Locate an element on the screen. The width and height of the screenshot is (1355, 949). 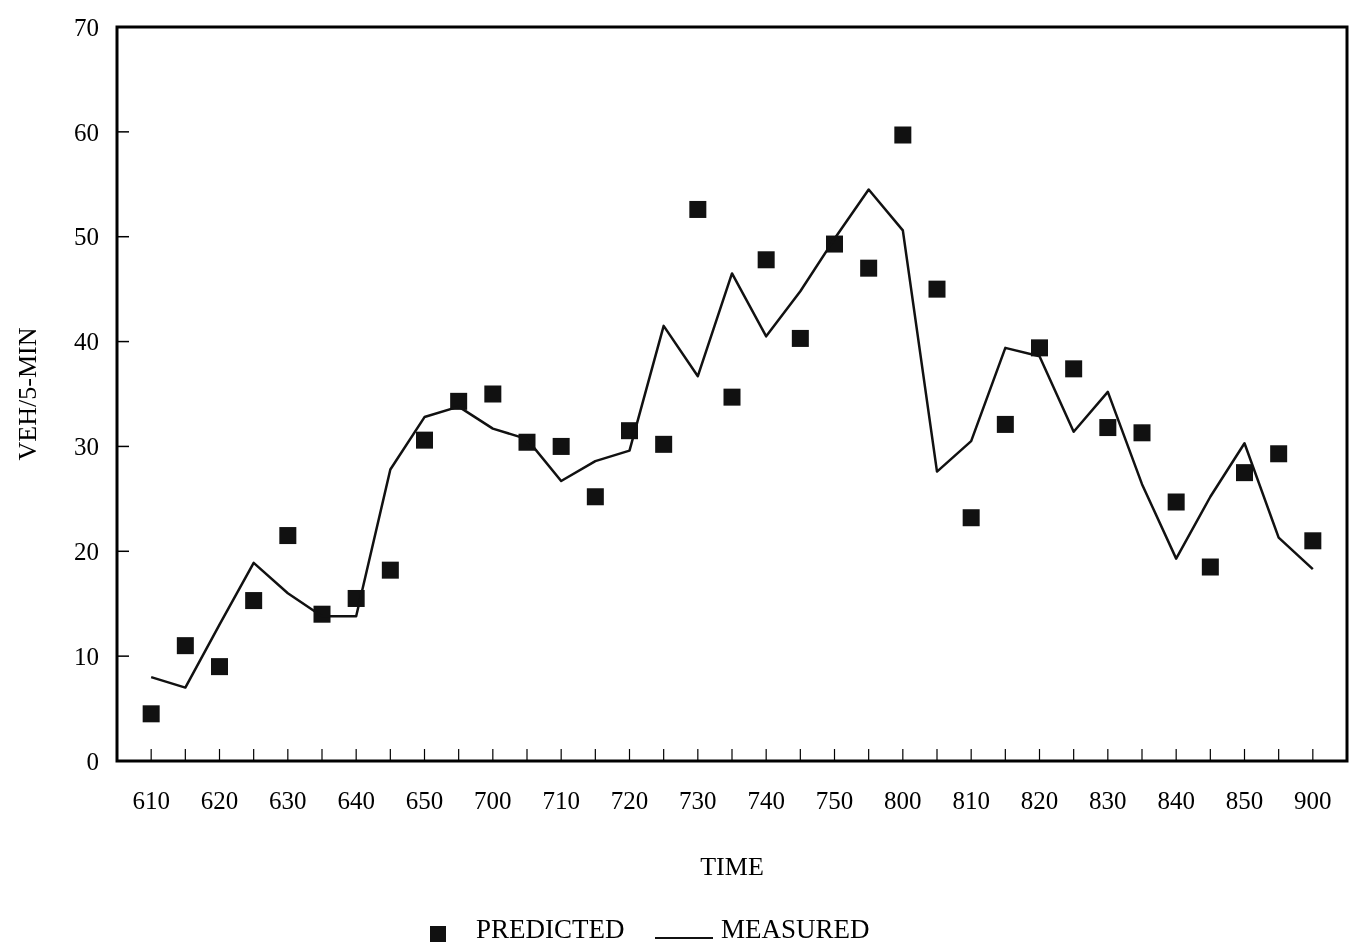
y-tick-label: 30 is located at coordinates (86, 447).